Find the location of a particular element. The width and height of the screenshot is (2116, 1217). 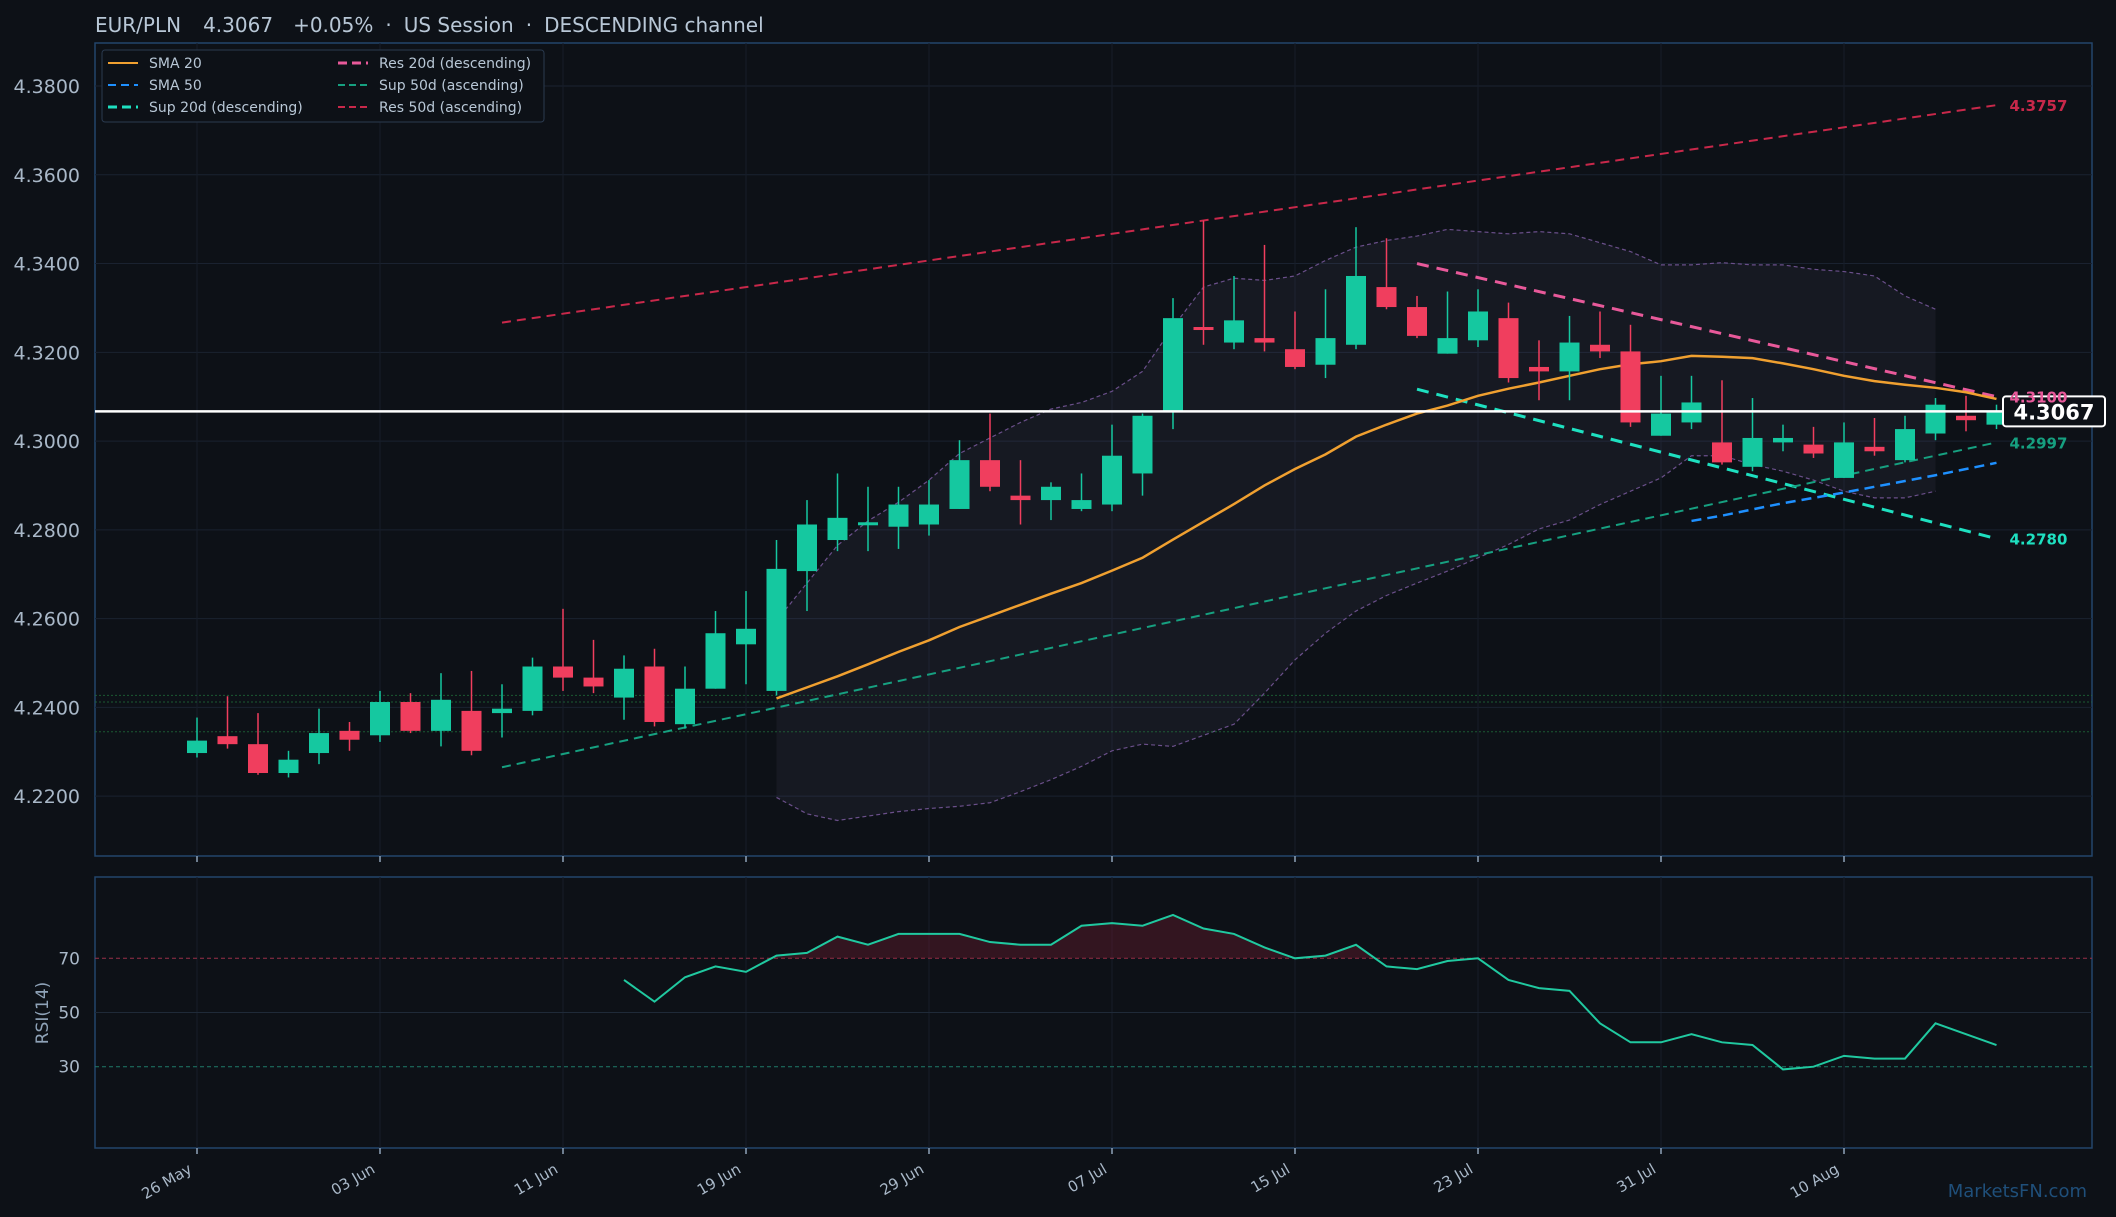

rsi-axis: 30 50 70 is located at coordinates (69, 1013).